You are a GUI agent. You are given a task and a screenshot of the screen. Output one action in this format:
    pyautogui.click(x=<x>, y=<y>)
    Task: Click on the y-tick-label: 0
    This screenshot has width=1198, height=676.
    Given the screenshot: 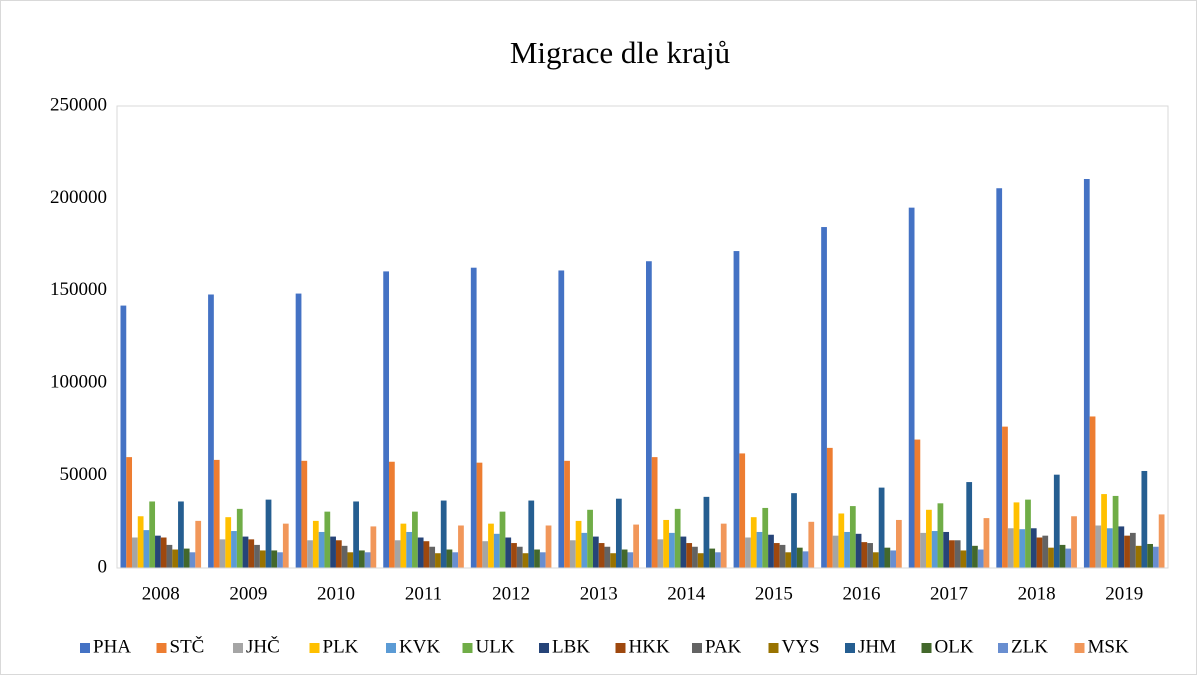 What is the action you would take?
    pyautogui.click(x=103, y=566)
    